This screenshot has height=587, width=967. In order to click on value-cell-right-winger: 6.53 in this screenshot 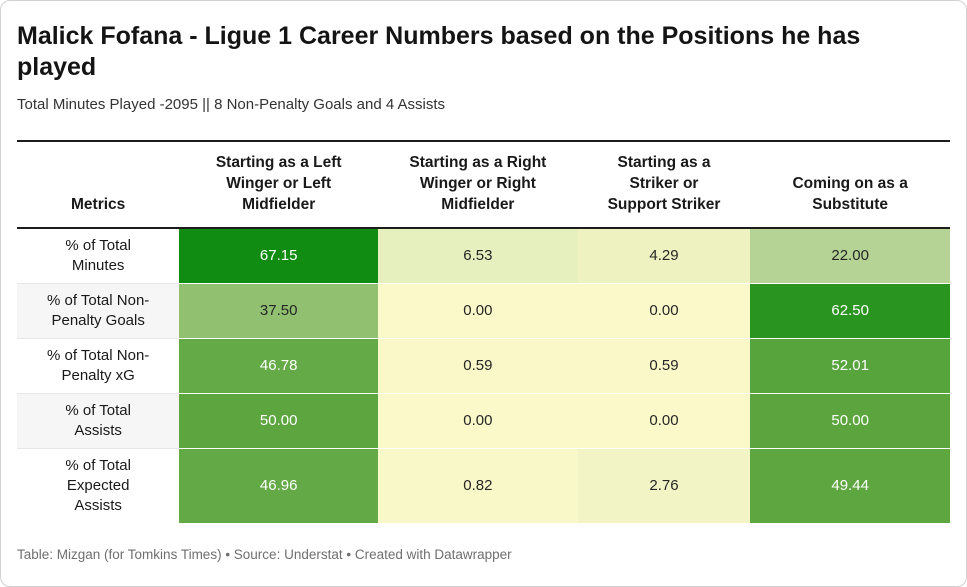, I will do `click(478, 256)`.